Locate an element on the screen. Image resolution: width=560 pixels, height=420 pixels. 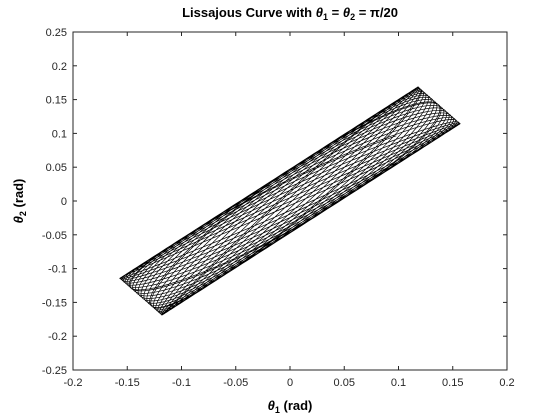
x-axis-title: θ1 (rad) is located at coordinates (290, 406).